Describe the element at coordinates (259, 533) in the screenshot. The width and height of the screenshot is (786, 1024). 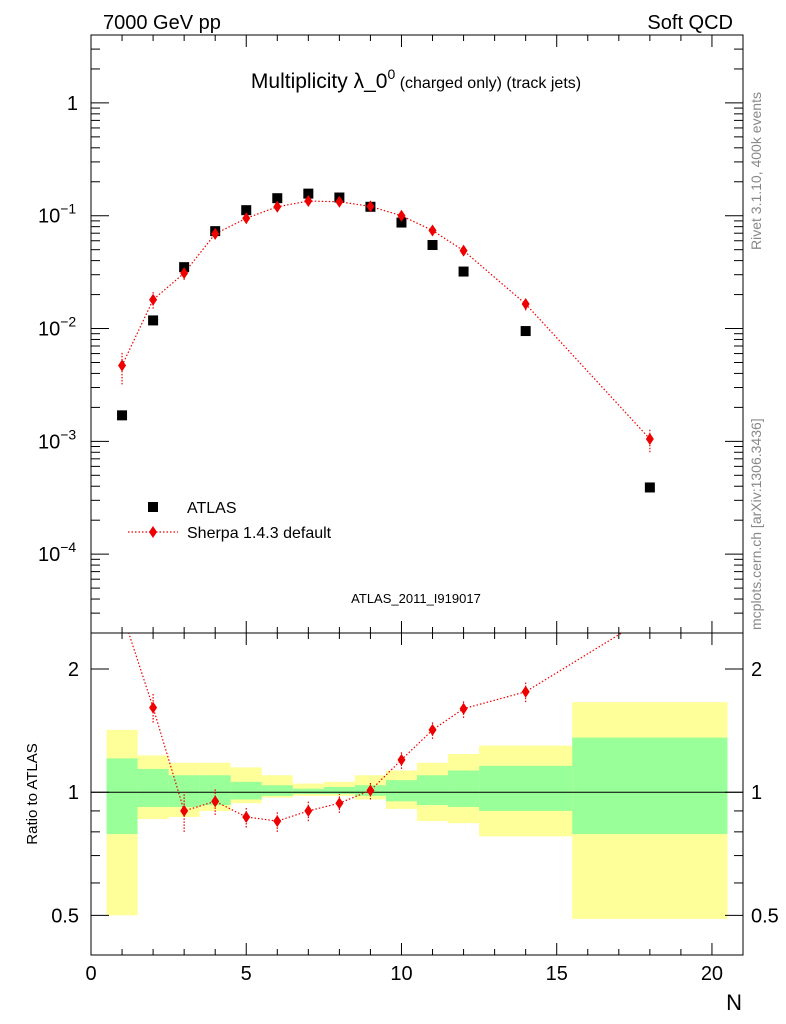
I see `legend-sherpa-label: Sherpa 1.4.3 default` at that location.